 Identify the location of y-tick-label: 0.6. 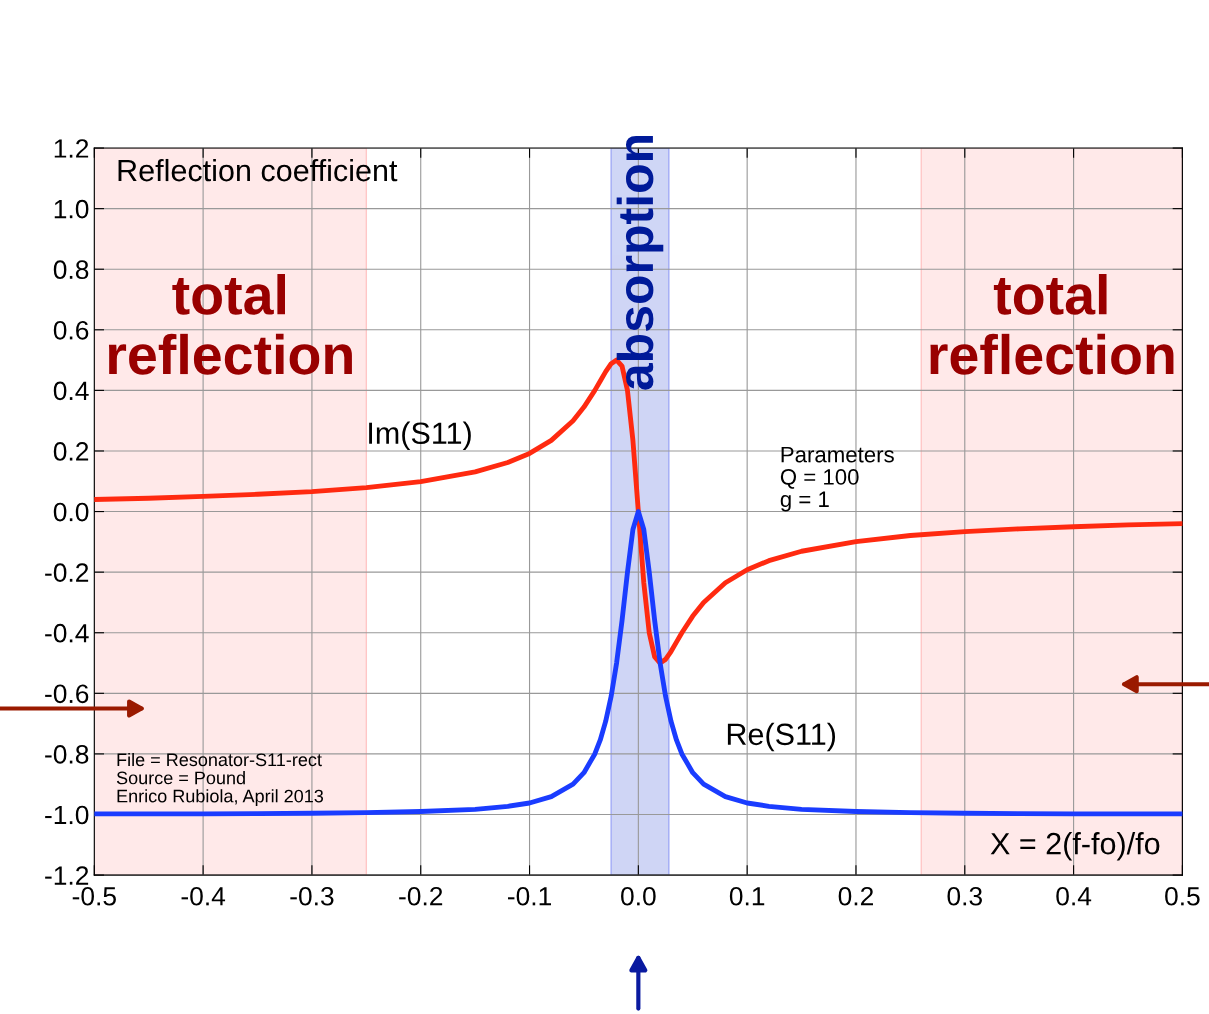
(71, 330).